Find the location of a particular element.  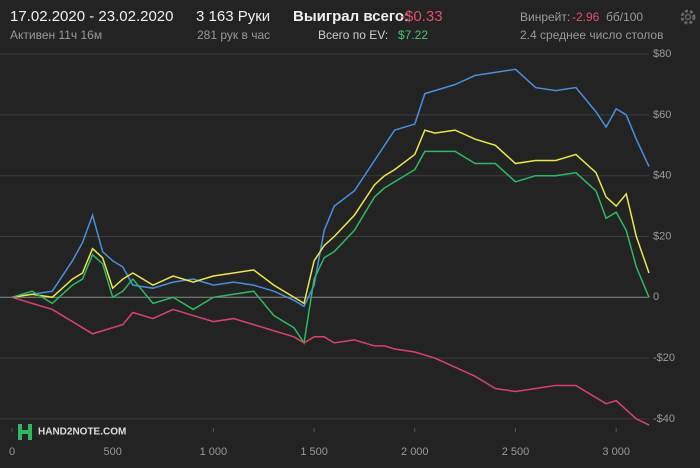

won-label: Выиграл всего: is located at coordinates (351, 16).